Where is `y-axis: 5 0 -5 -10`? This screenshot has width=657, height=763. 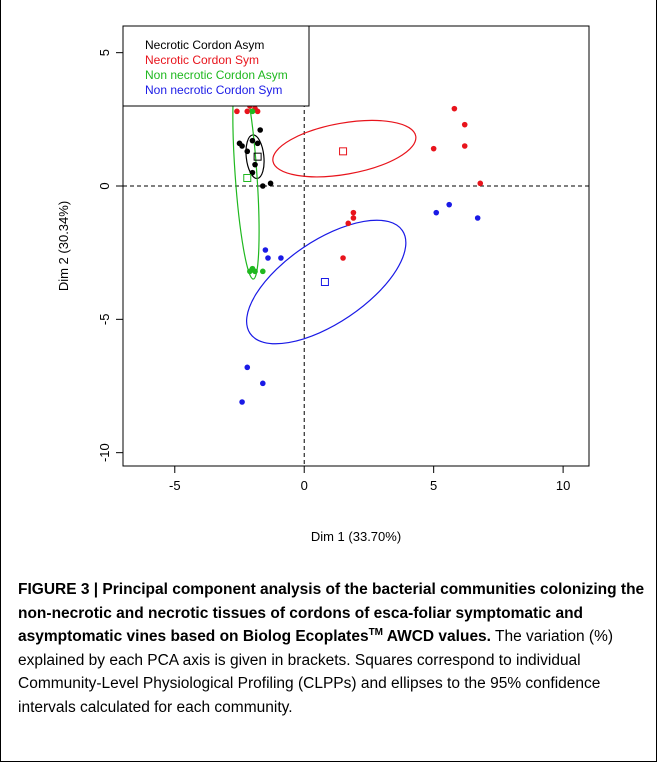
y-axis: 5 0 -5 -10 is located at coordinates (110, 255).